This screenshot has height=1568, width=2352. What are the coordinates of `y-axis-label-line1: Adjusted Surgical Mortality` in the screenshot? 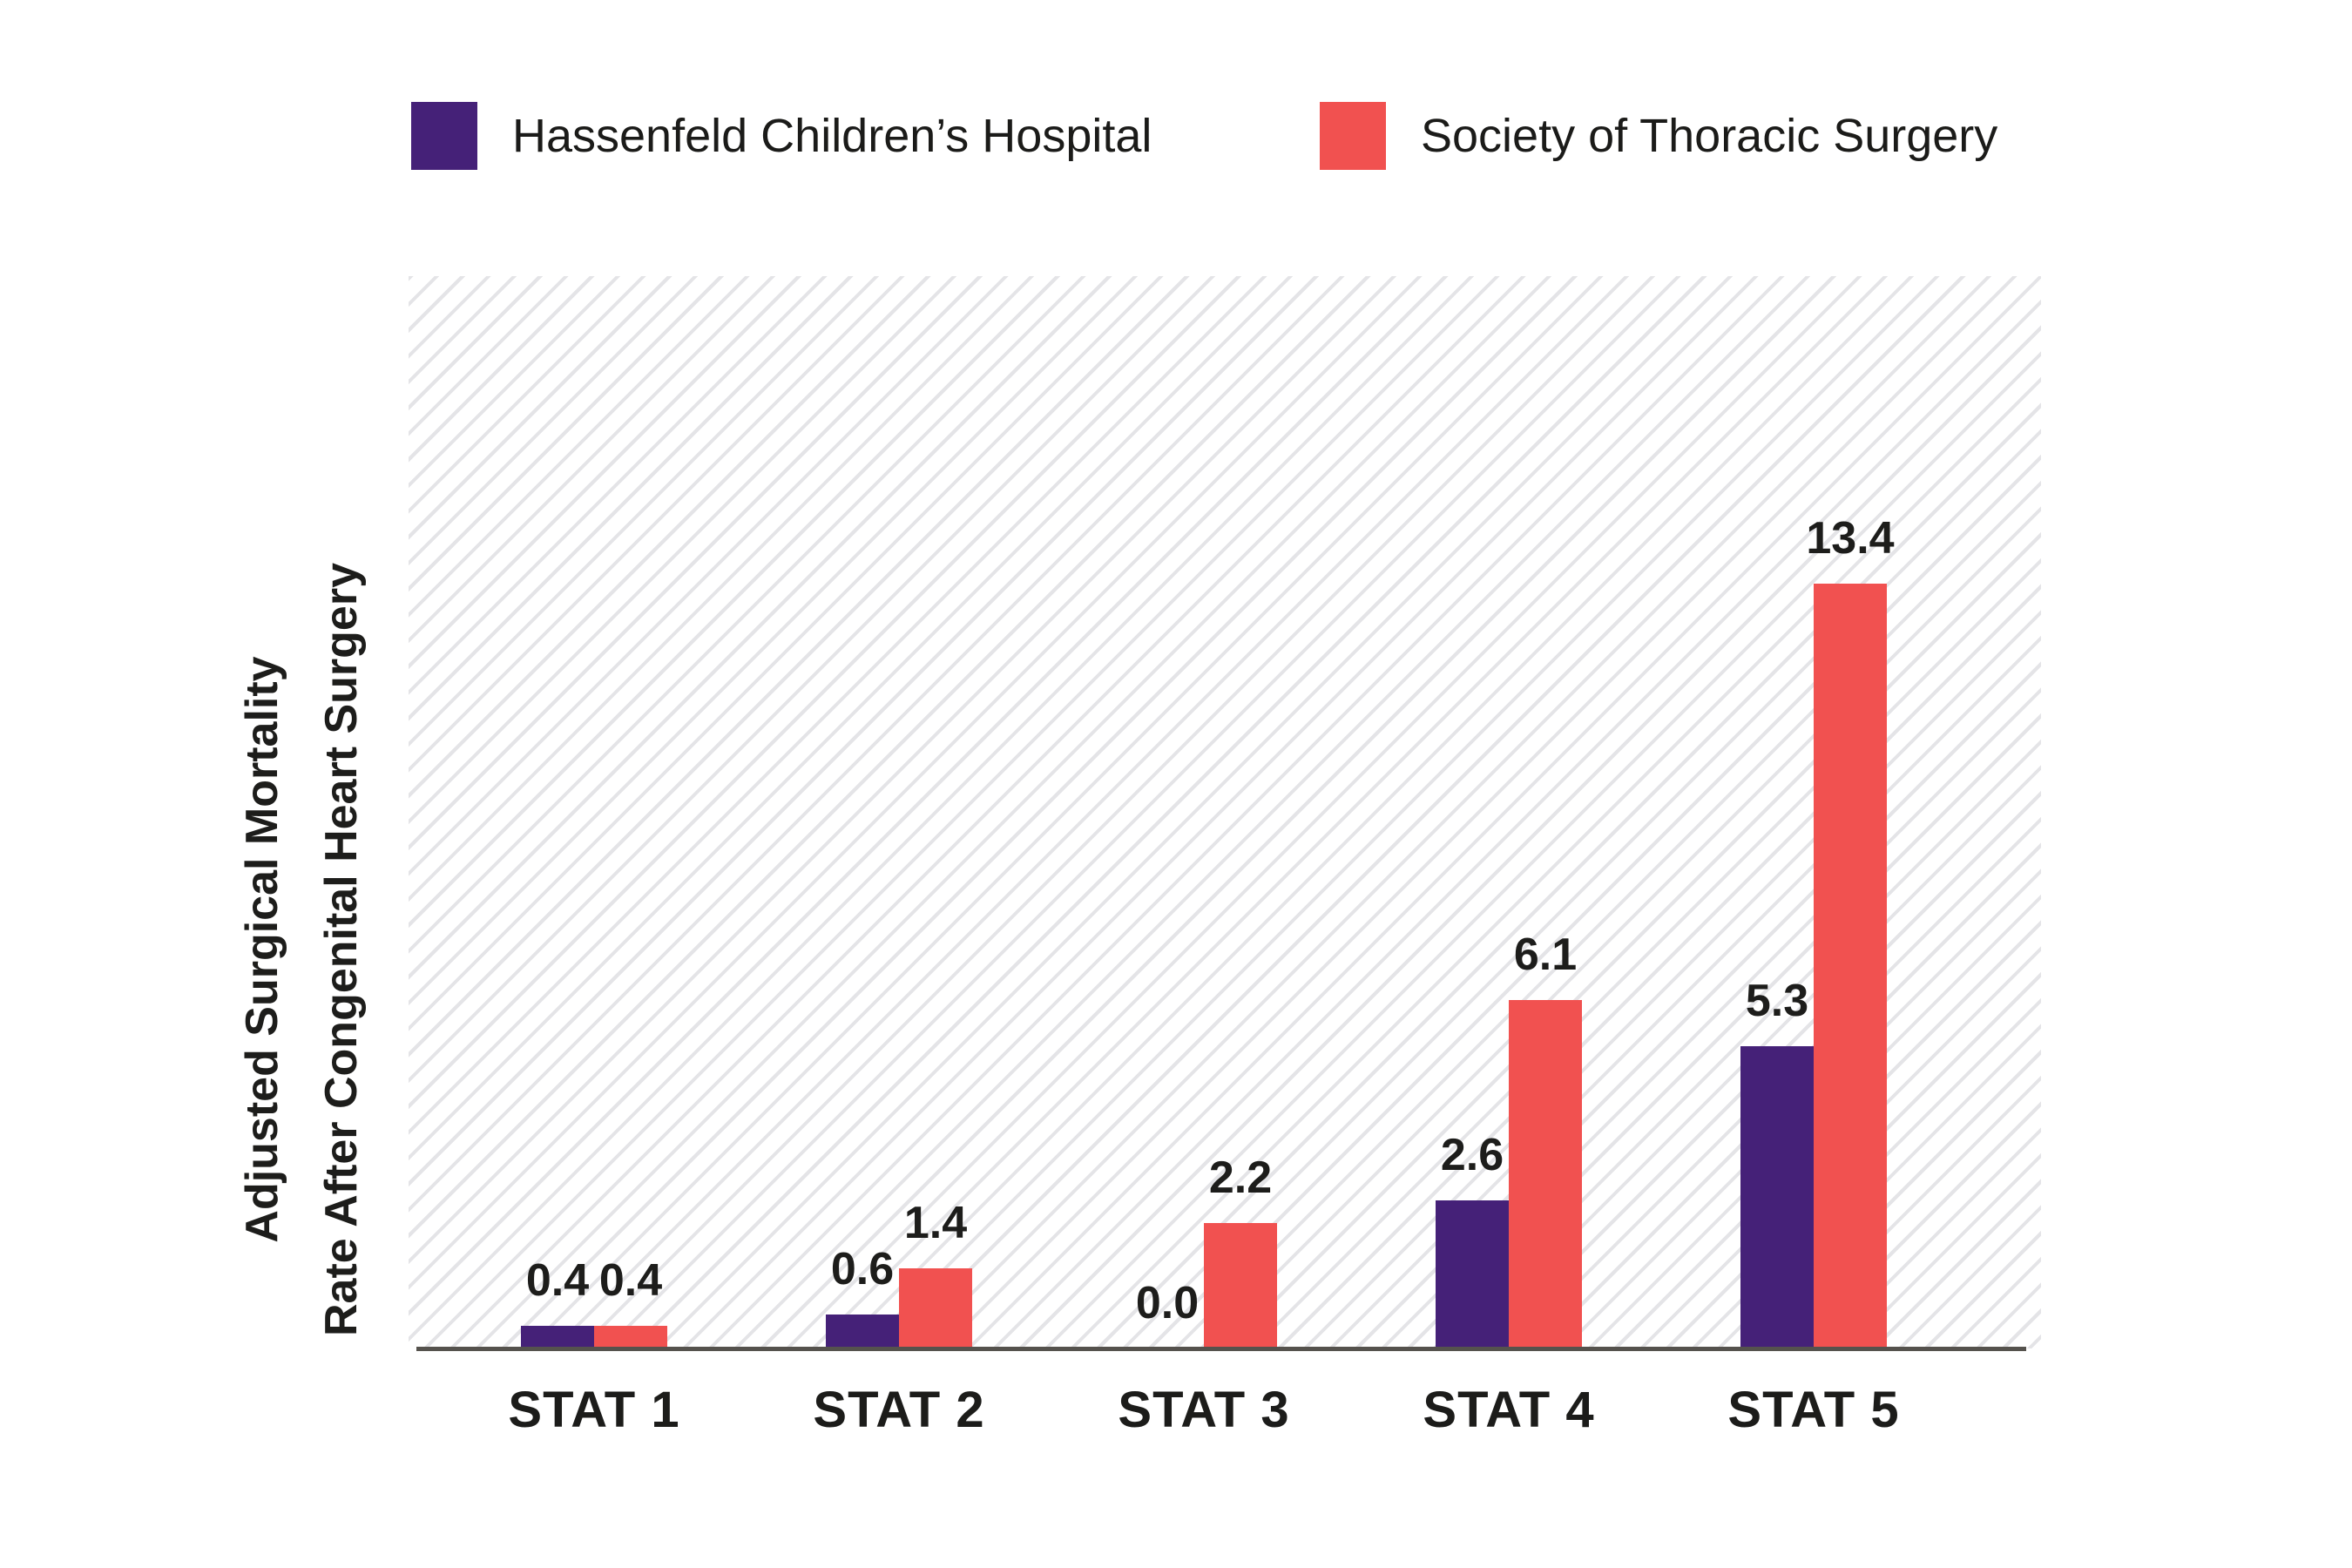 It's located at (262, 949).